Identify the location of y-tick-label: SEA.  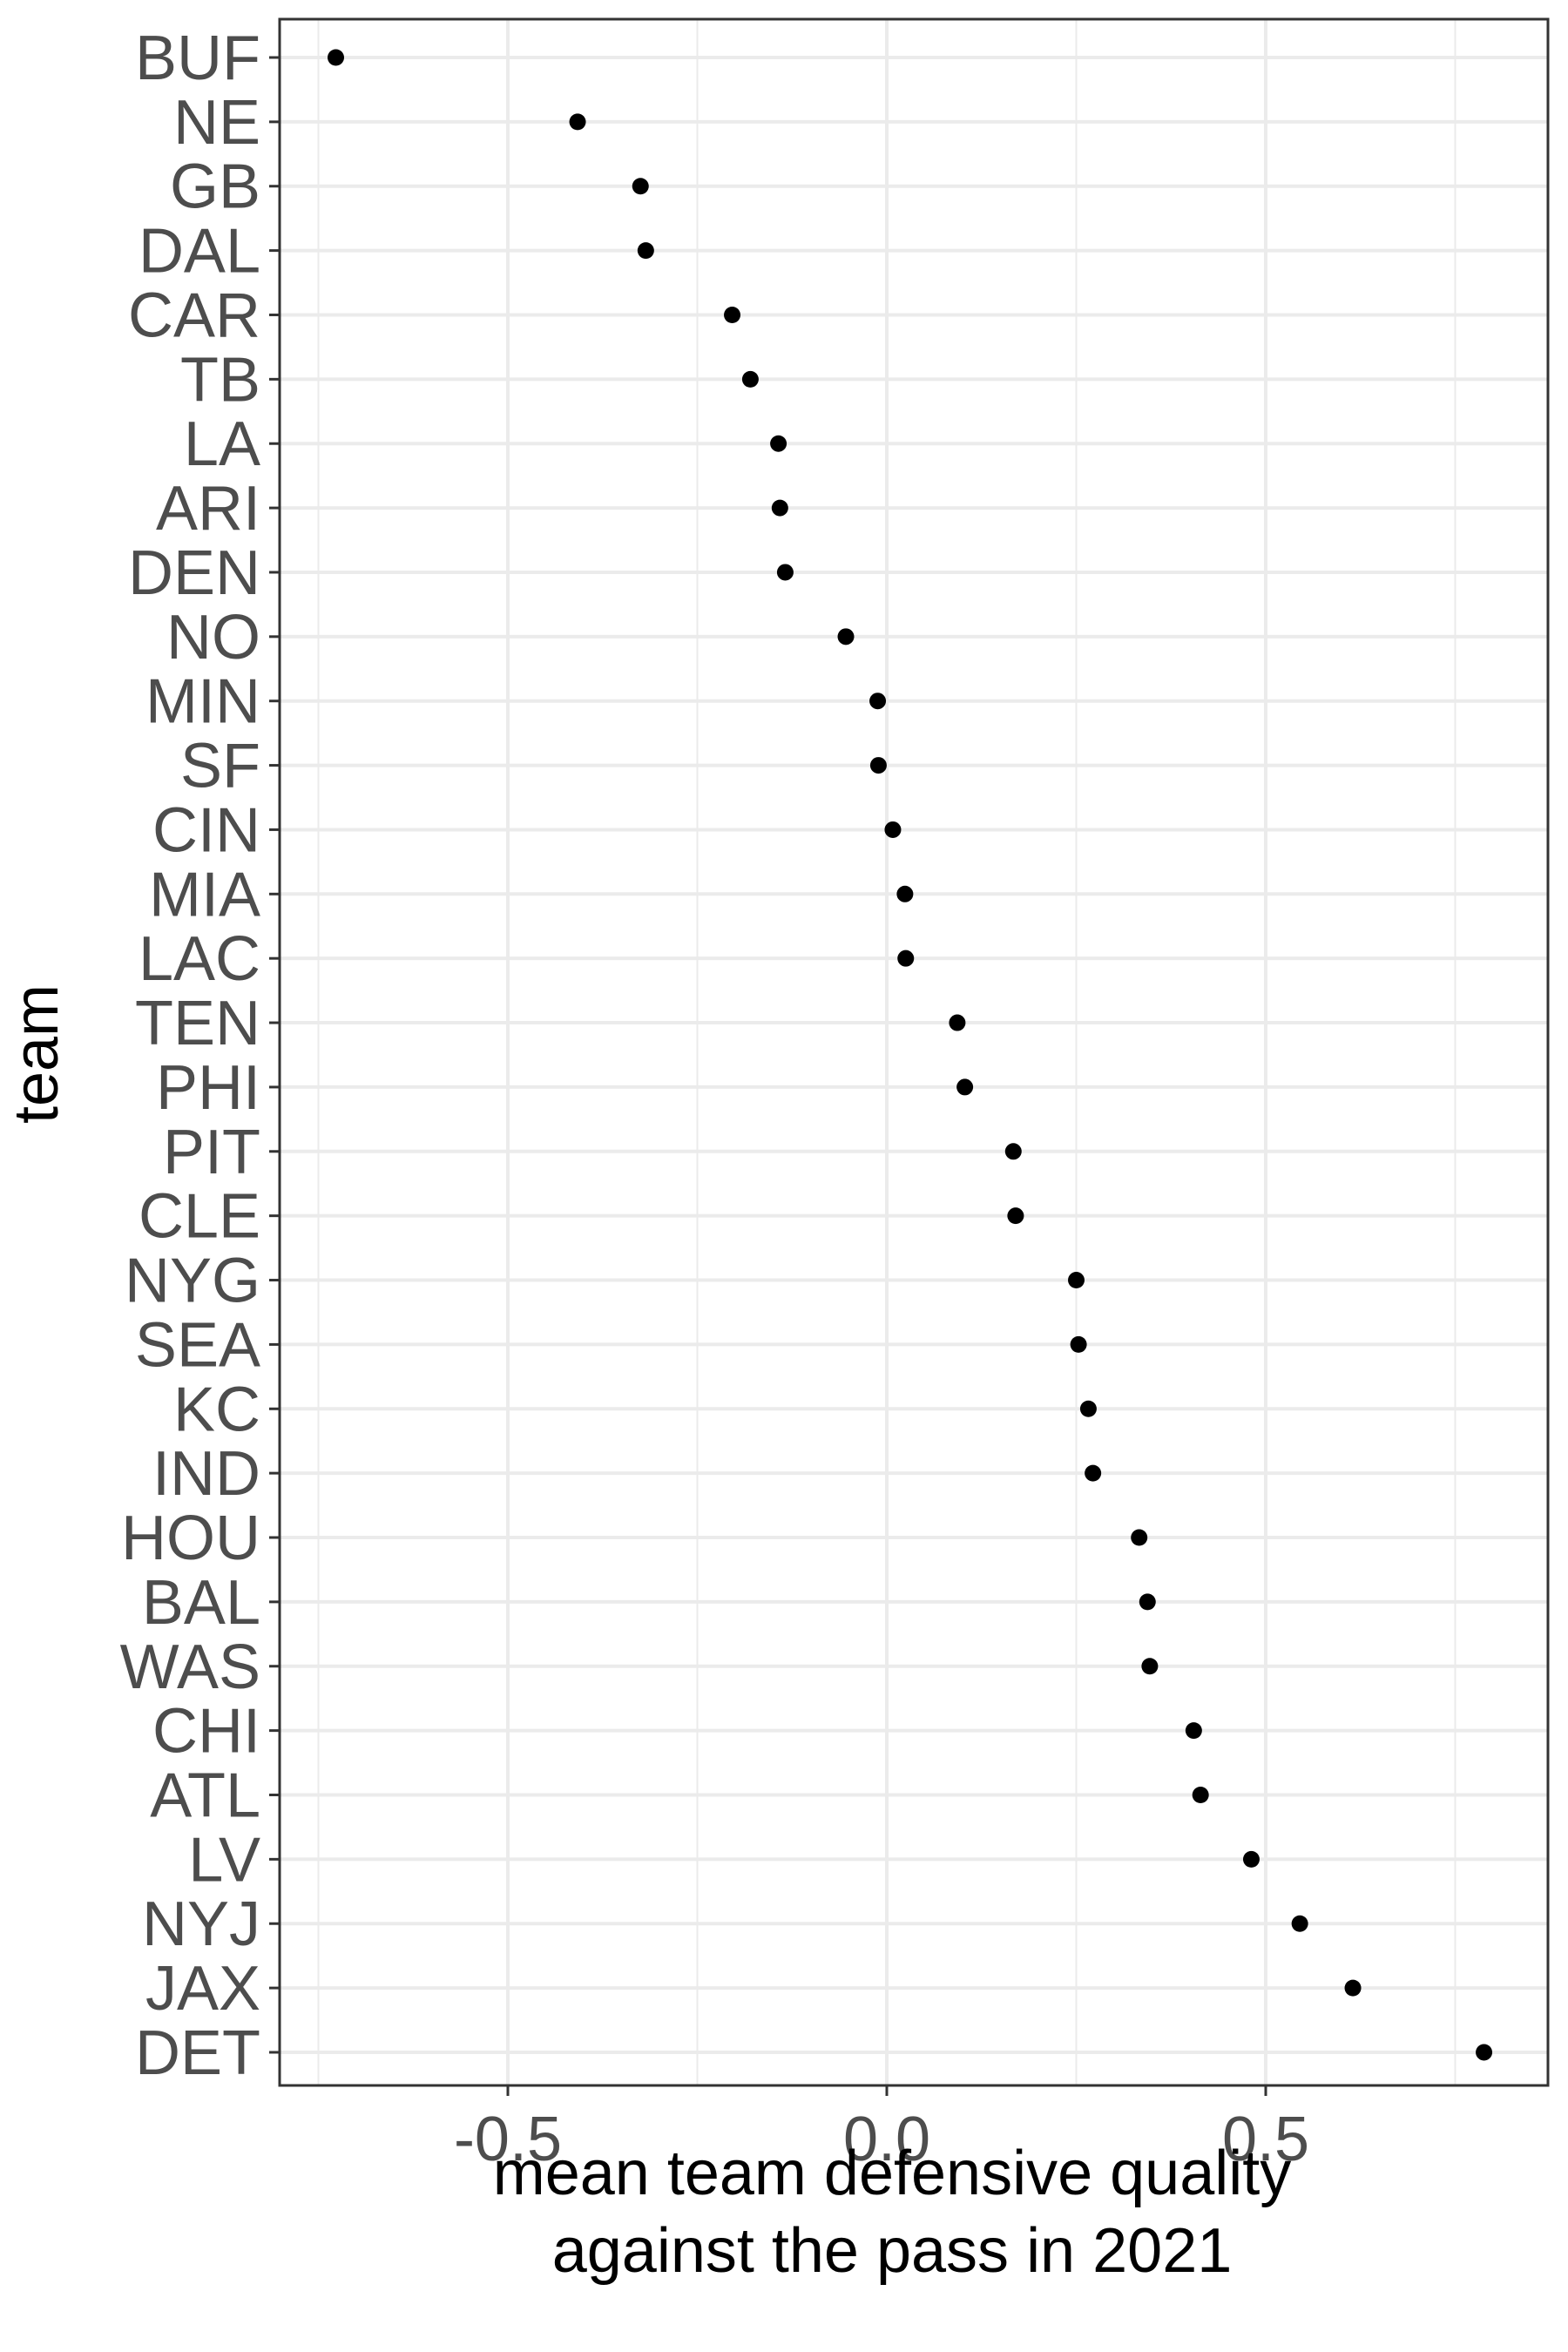
(198, 1345).